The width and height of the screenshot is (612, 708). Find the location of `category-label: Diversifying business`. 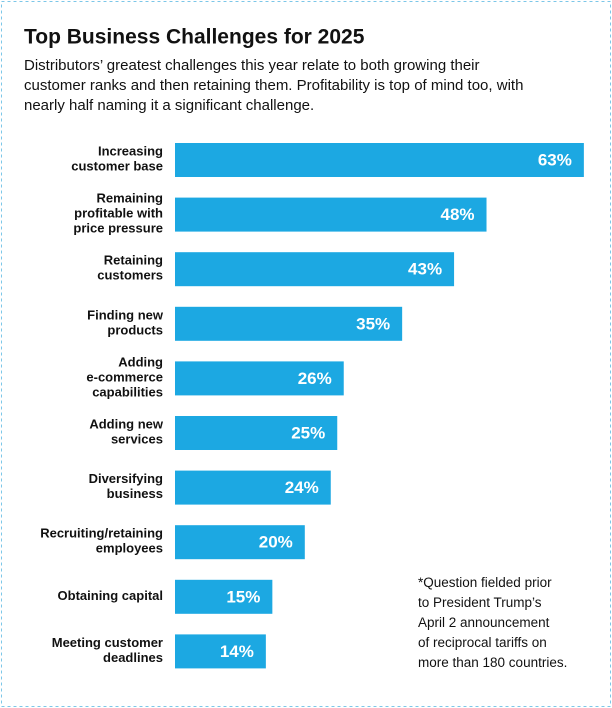

category-label: Diversifying business is located at coordinates (126, 487).